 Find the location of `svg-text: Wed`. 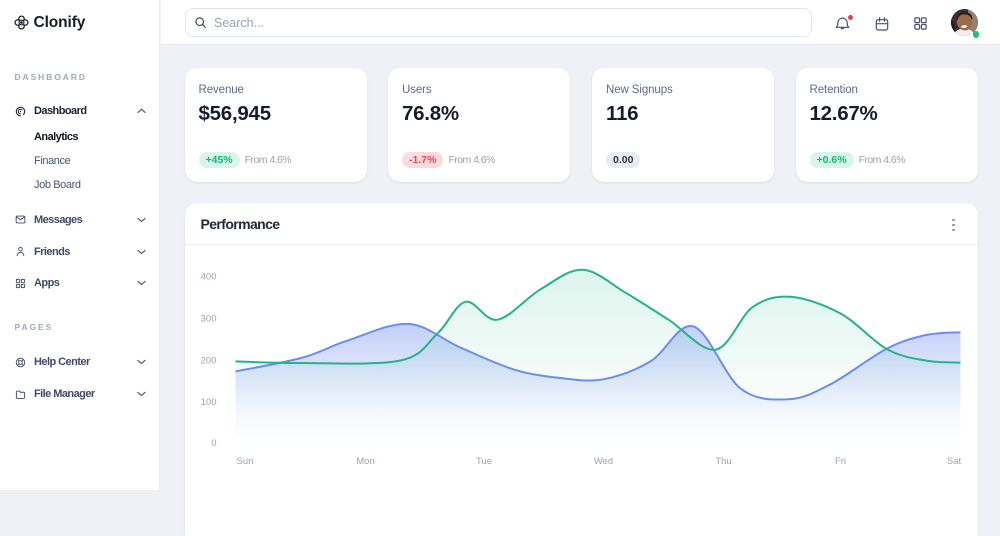

svg-text: Wed is located at coordinates (602, 461).